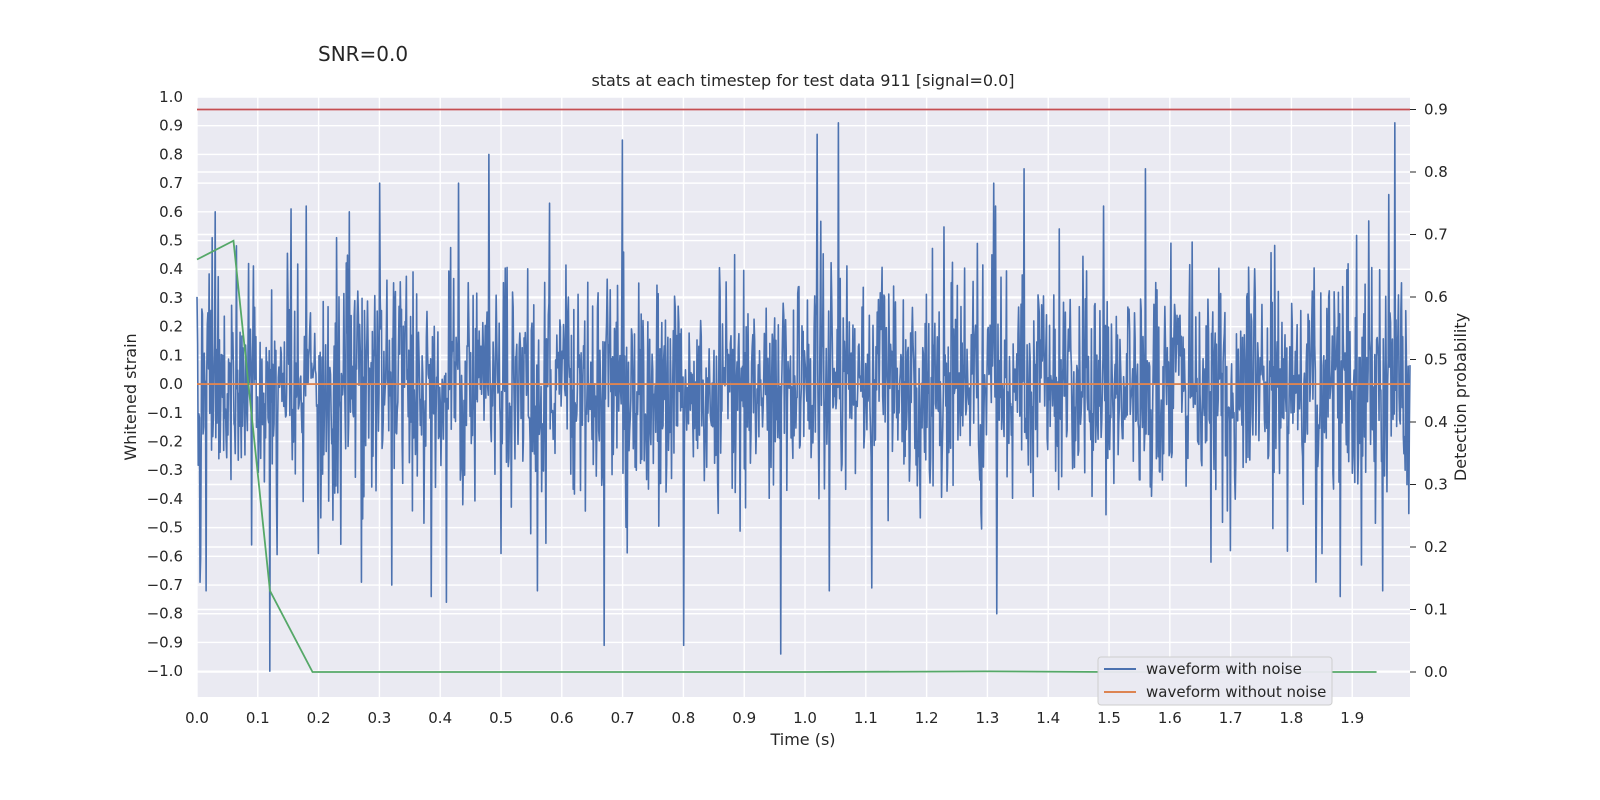  Describe the element at coordinates (866, 718) in the screenshot. I see `x-tick-label: 1.1` at that location.